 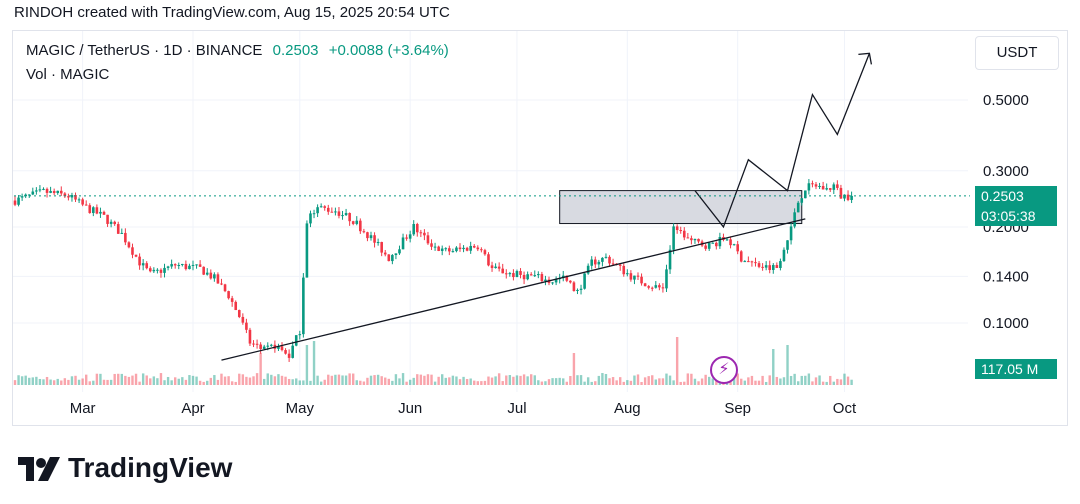 What do you see at coordinates (124, 468) in the screenshot?
I see `tradingview-brand: TradingView` at bounding box center [124, 468].